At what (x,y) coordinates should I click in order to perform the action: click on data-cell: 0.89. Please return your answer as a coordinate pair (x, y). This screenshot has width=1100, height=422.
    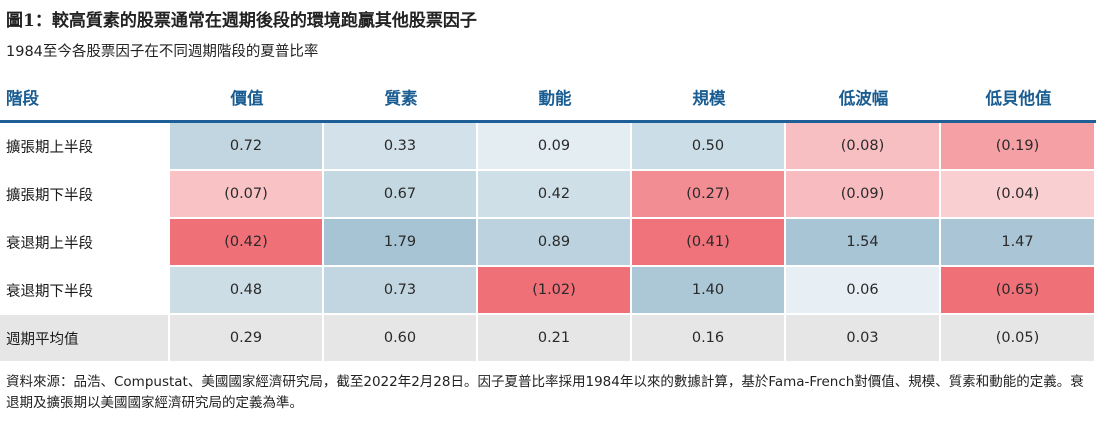
    Looking at the image, I should click on (555, 243).